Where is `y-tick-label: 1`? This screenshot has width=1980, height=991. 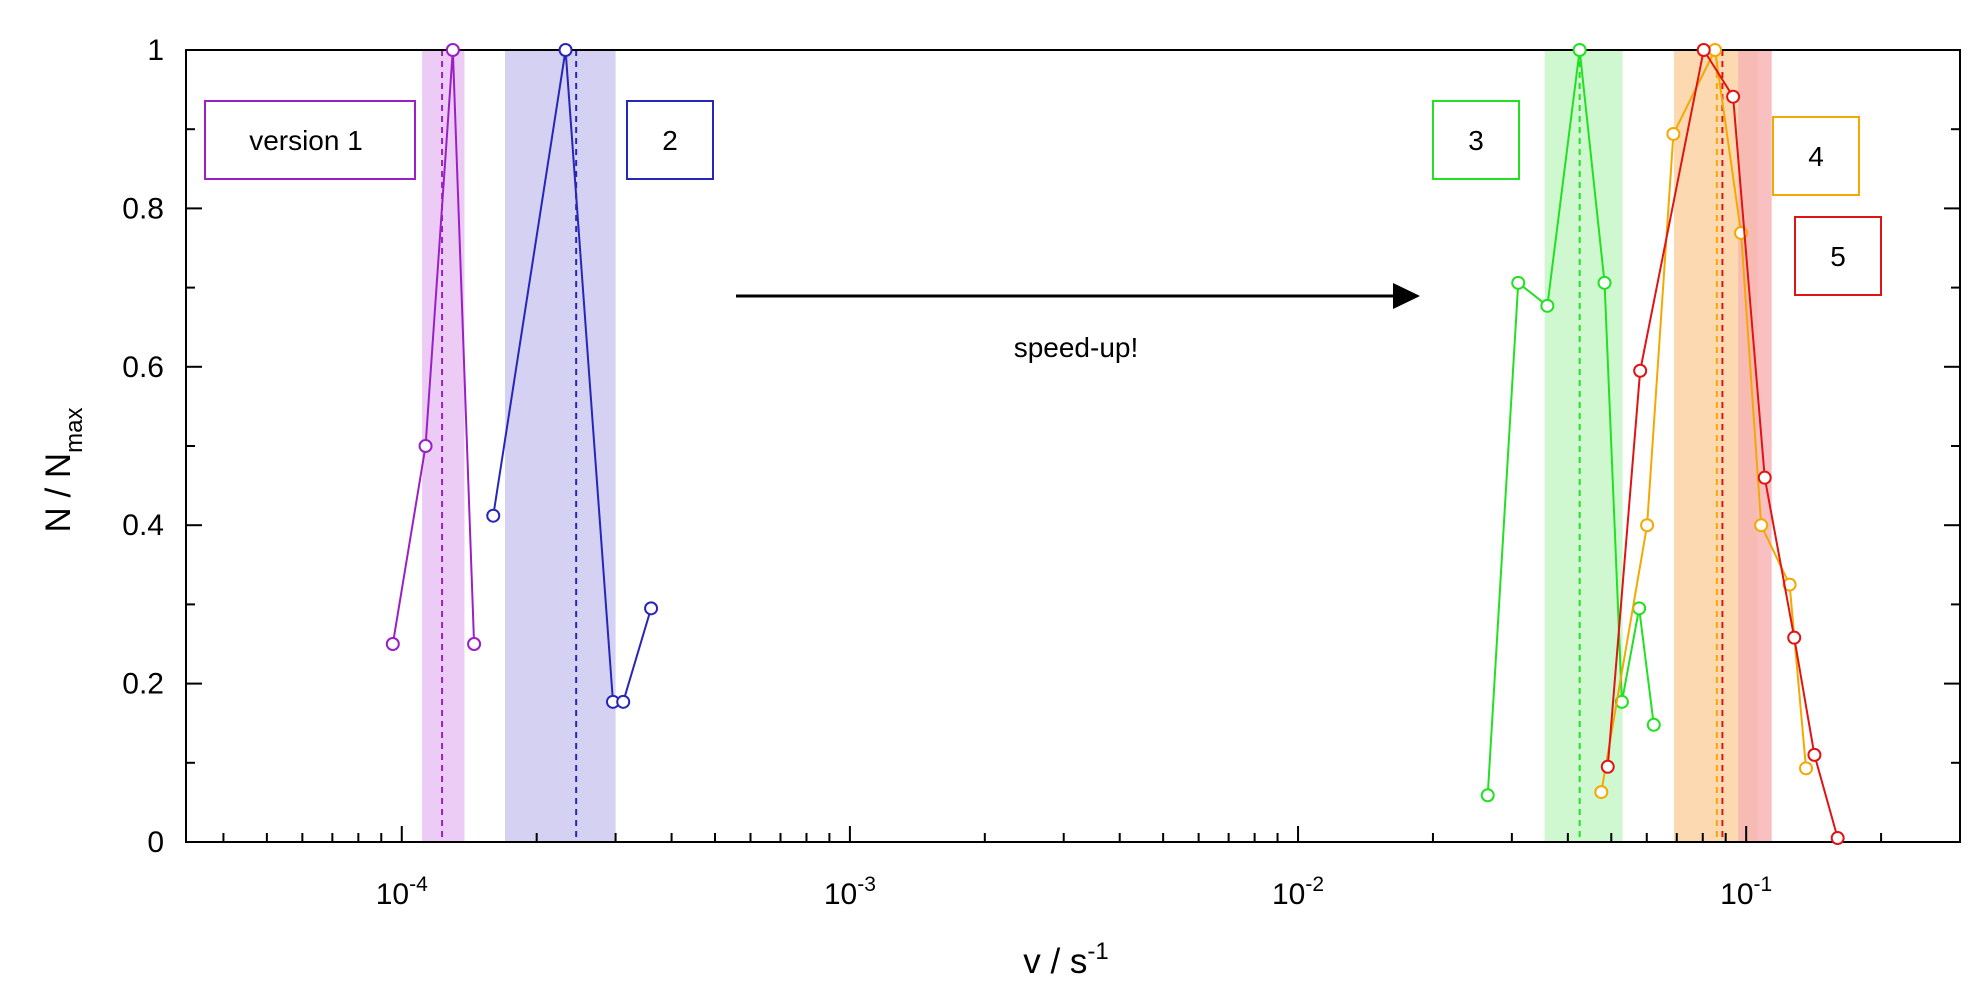 y-tick-label: 1 is located at coordinates (155, 50).